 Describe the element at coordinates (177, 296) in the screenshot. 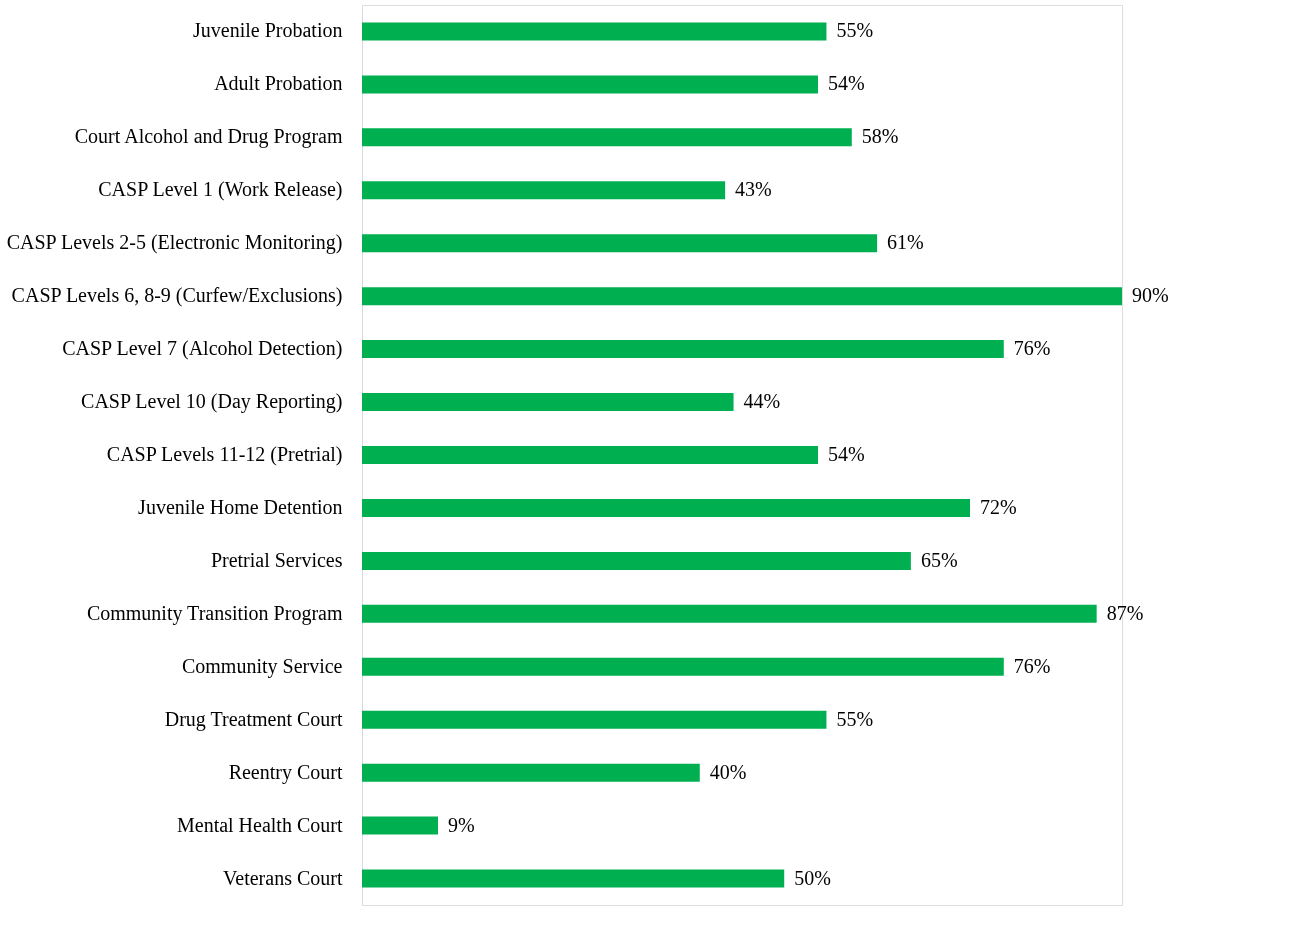

I see `y-tick-label: CASP Levels 6, 8-9 (Curfew/Exclusions)` at that location.